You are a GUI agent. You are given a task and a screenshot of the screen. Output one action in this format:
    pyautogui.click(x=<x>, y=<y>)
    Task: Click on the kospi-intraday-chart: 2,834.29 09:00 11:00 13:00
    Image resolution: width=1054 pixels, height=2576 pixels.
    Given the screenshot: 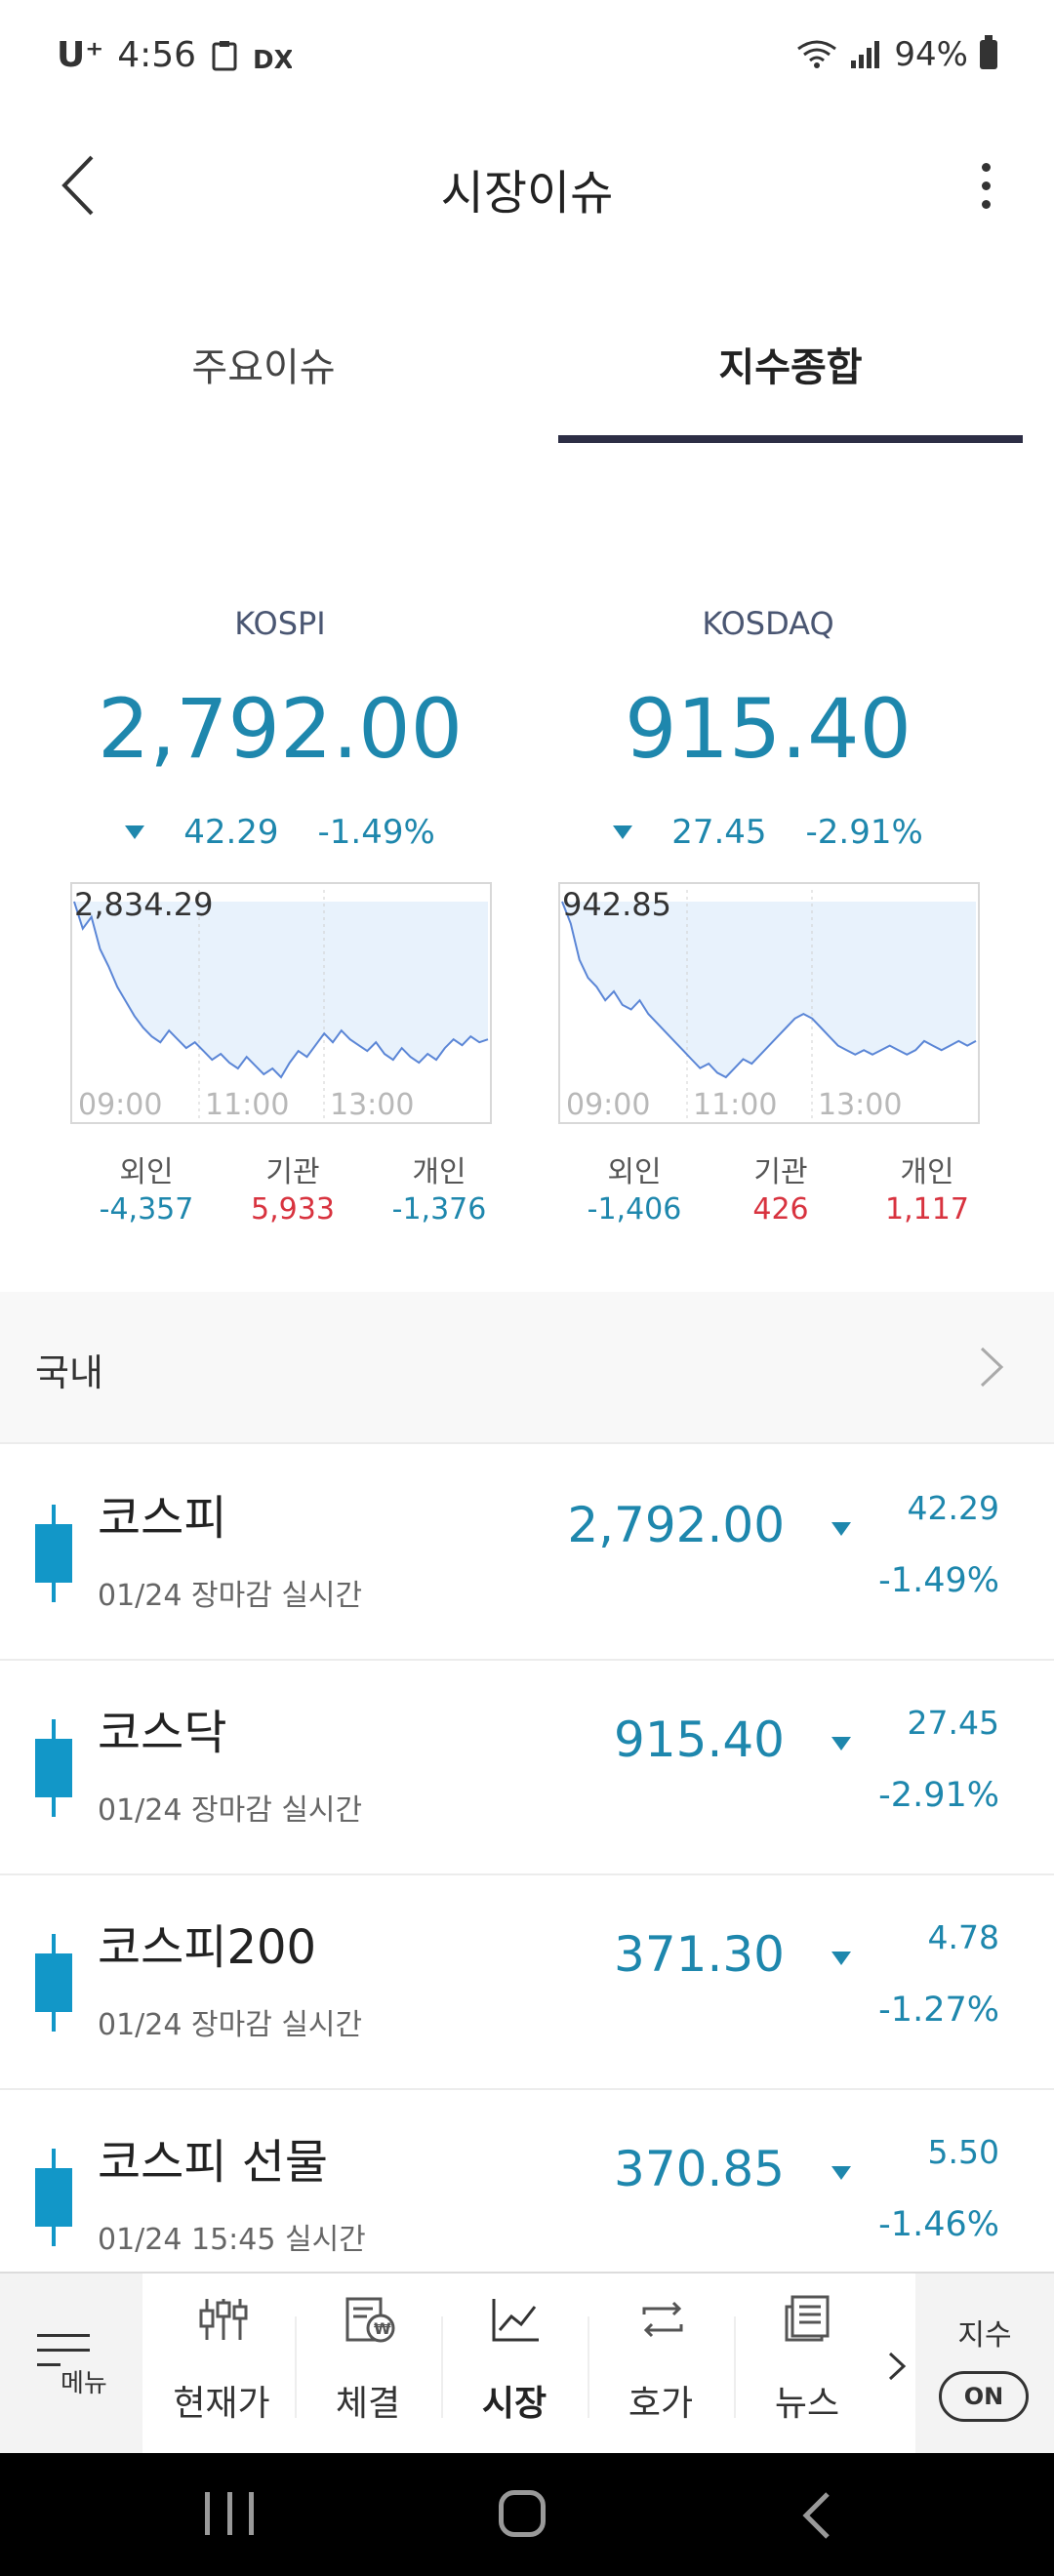 What is the action you would take?
    pyautogui.click(x=281, y=1003)
    